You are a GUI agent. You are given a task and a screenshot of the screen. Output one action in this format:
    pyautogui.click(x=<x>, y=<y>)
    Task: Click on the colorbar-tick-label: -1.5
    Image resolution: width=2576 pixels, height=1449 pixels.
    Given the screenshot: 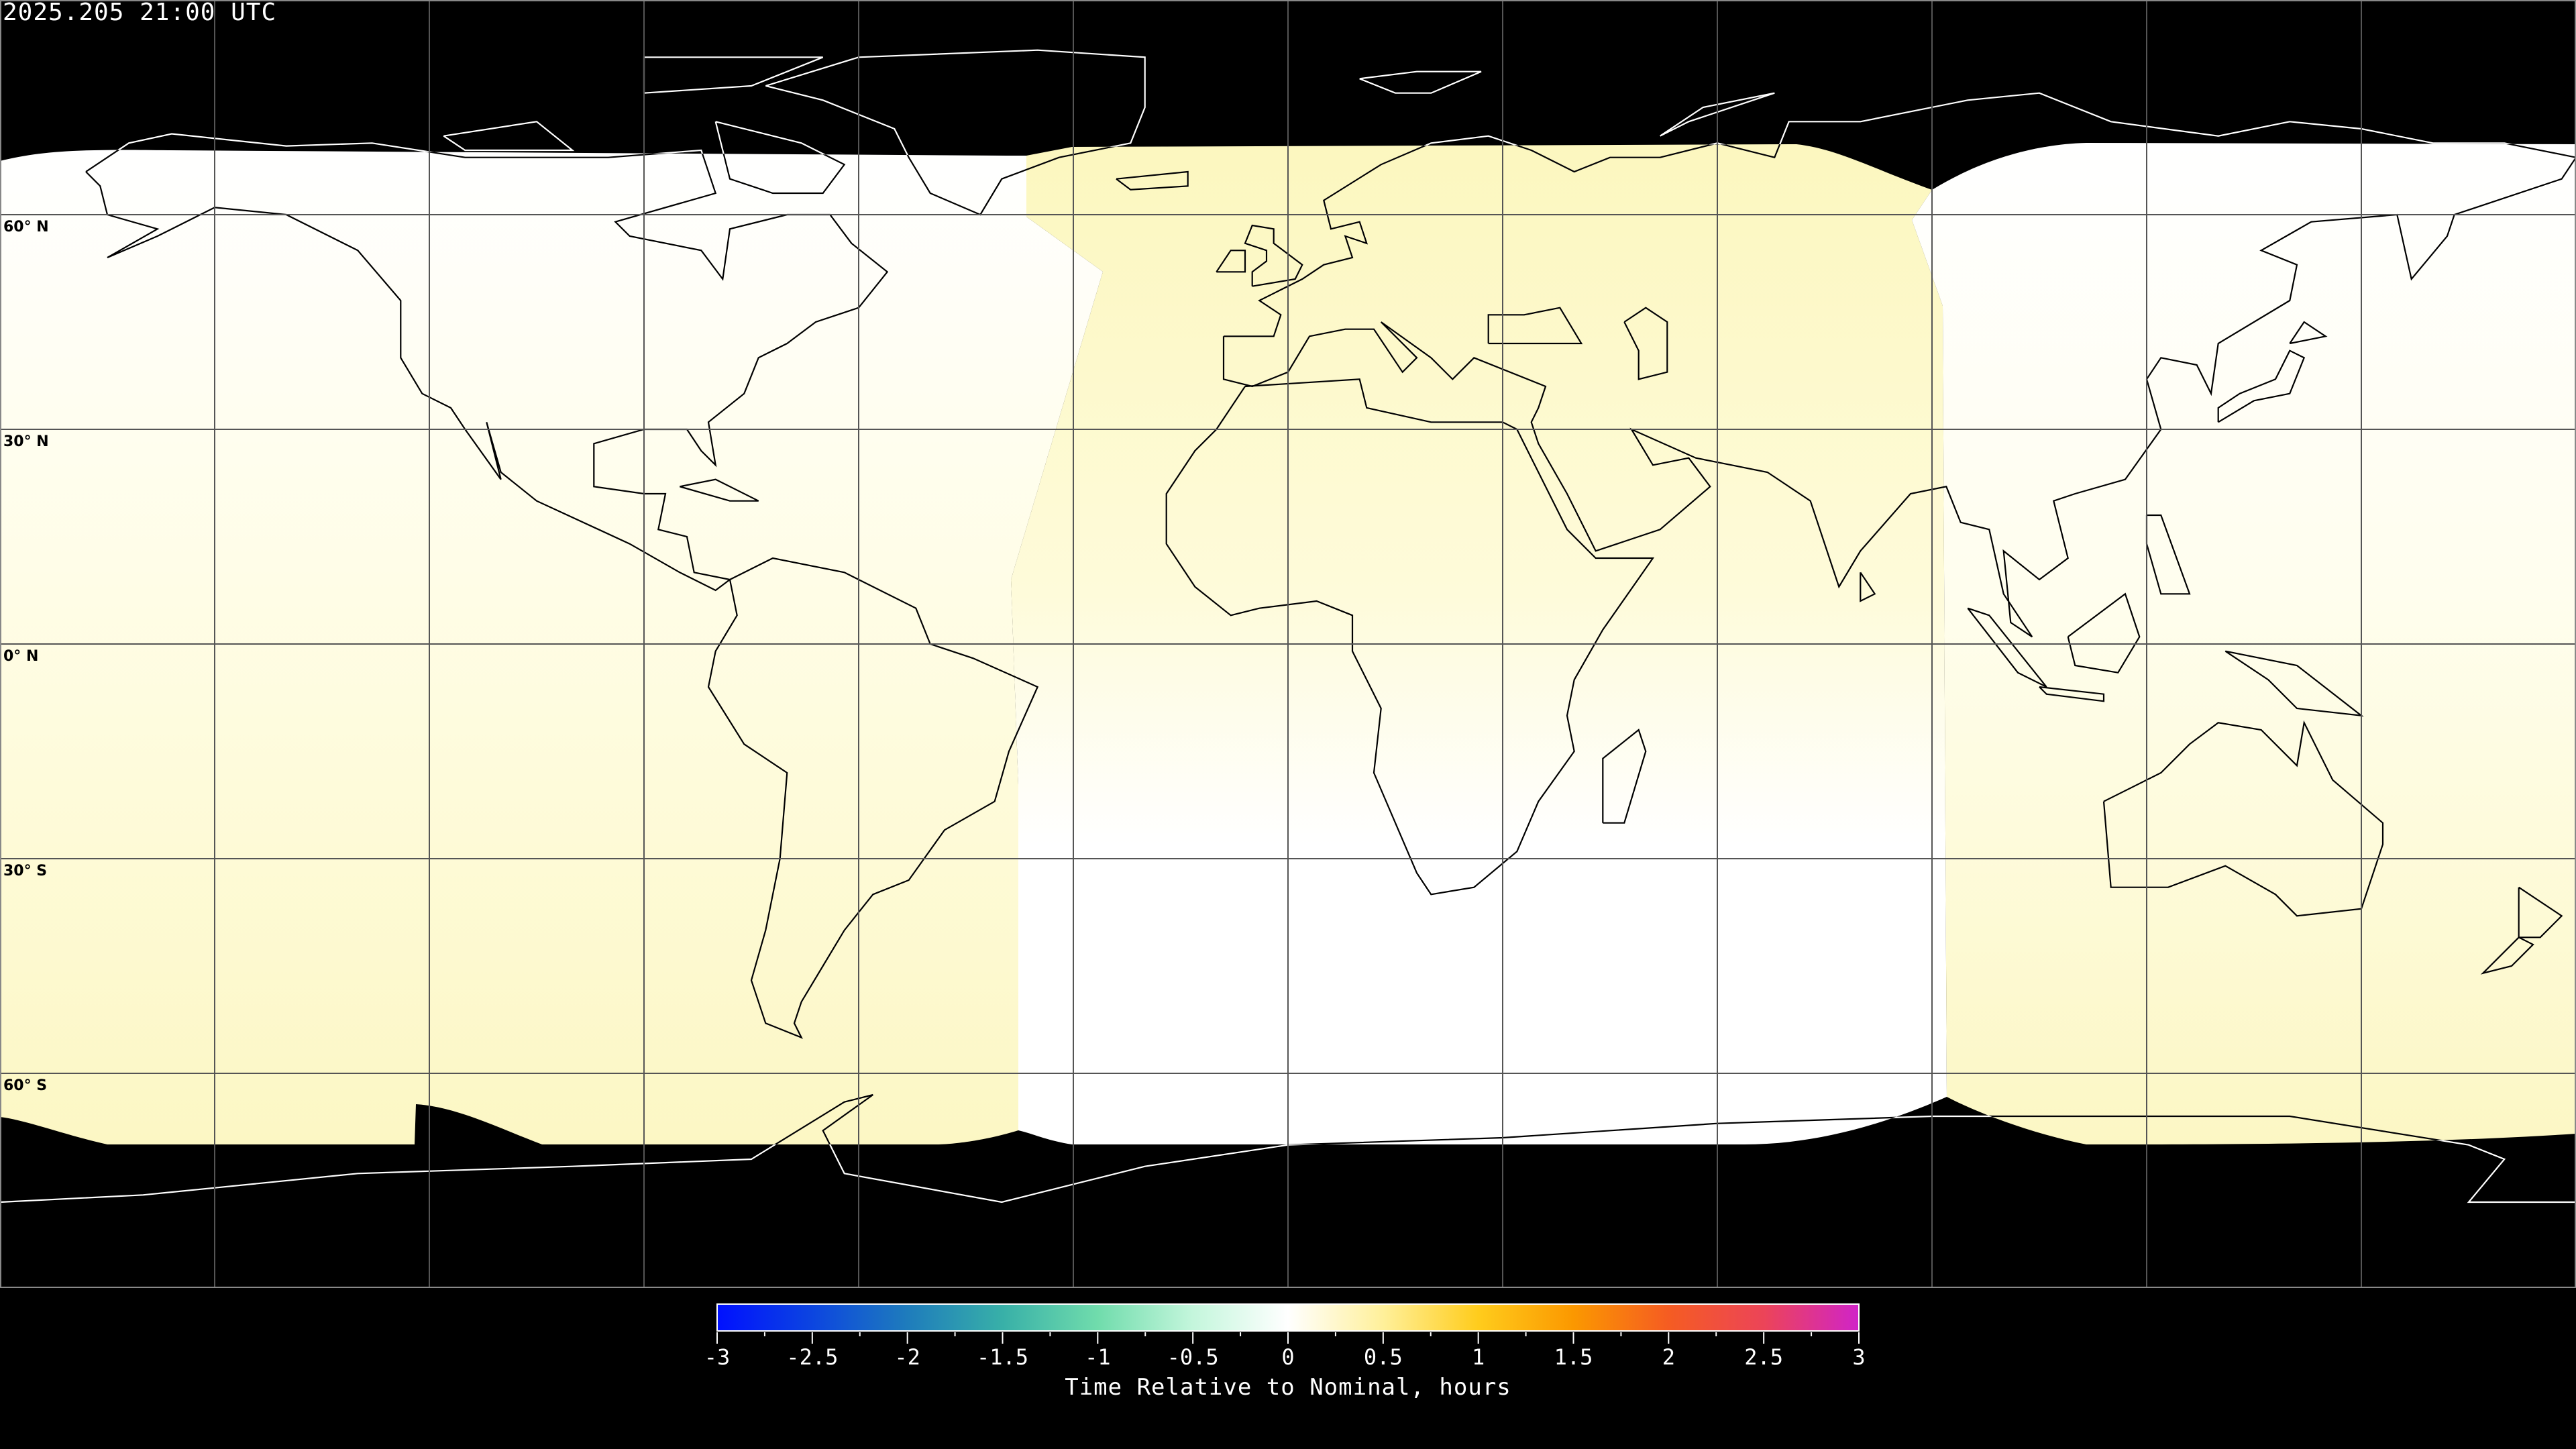 What is the action you would take?
    pyautogui.click(x=1002, y=1357)
    